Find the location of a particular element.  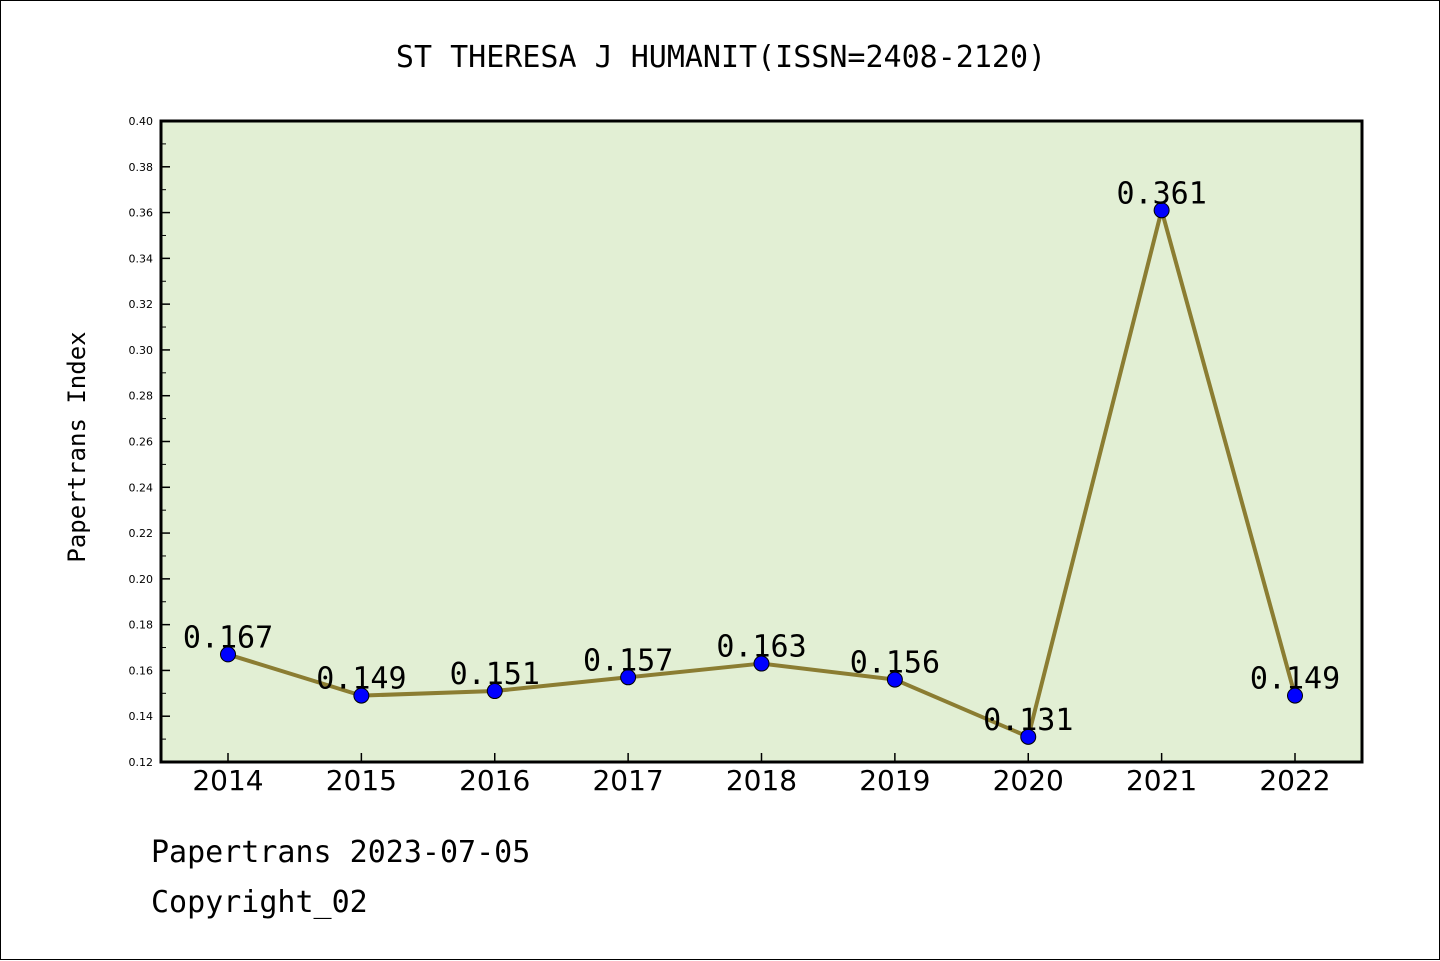

chart-title: ST THERESA J HUMANIT(ISSN=2408-2120) is located at coordinates (721, 57).